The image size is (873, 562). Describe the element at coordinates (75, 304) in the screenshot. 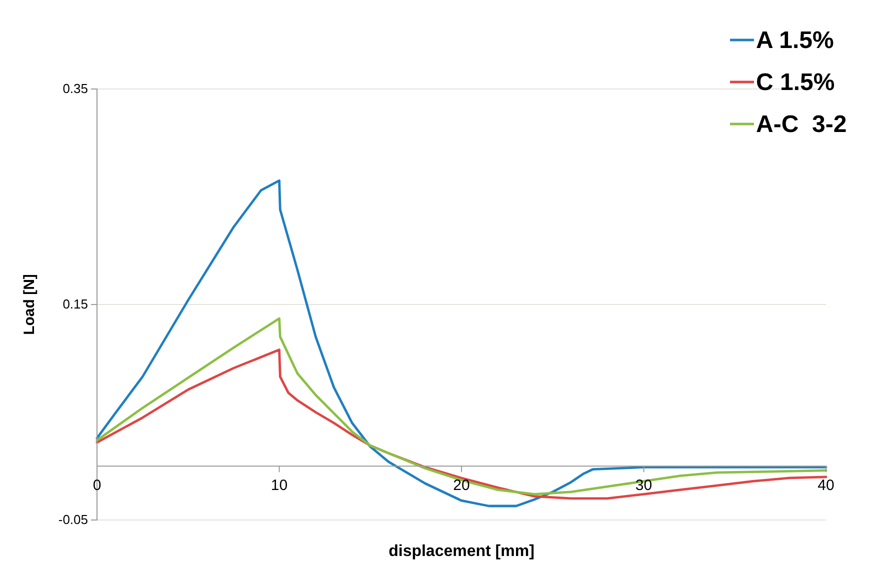

I see `y-tick-label: 0.15` at that location.